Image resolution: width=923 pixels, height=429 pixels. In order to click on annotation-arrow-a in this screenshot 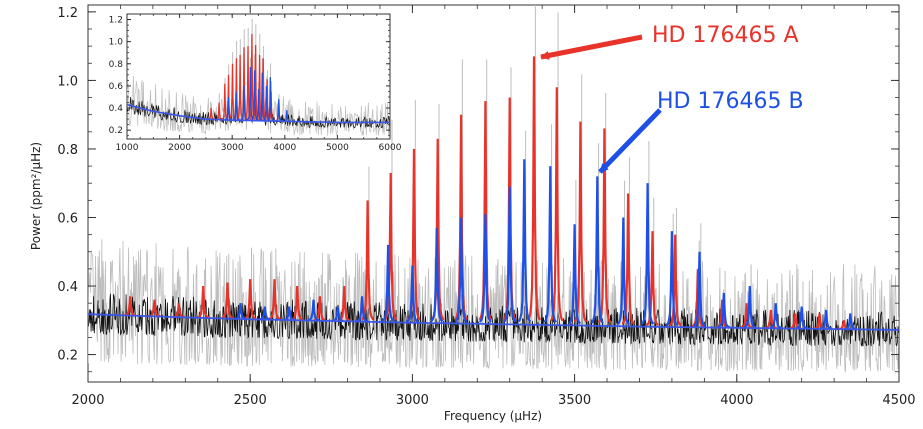, I will do `click(591, 47)`.